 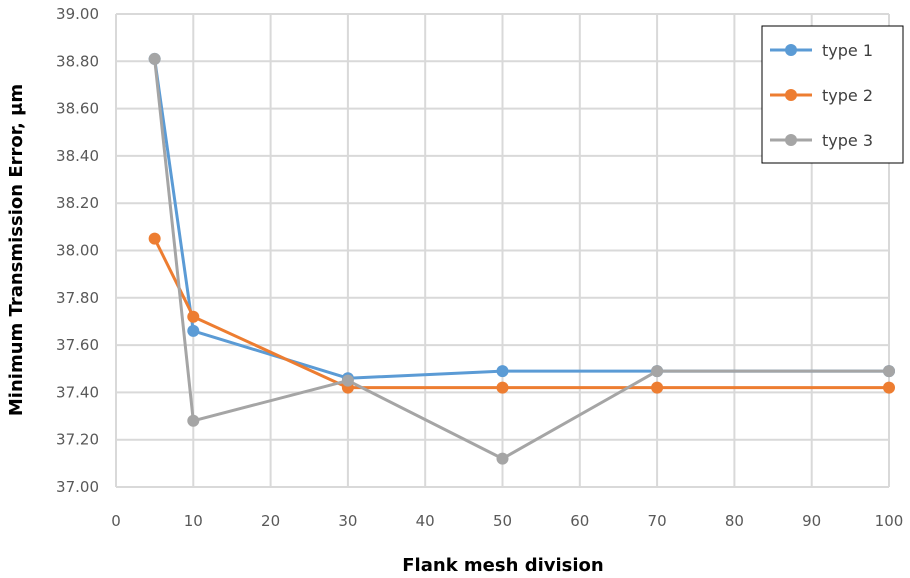 I want to click on x-tick-label: 70, so click(x=657, y=521).